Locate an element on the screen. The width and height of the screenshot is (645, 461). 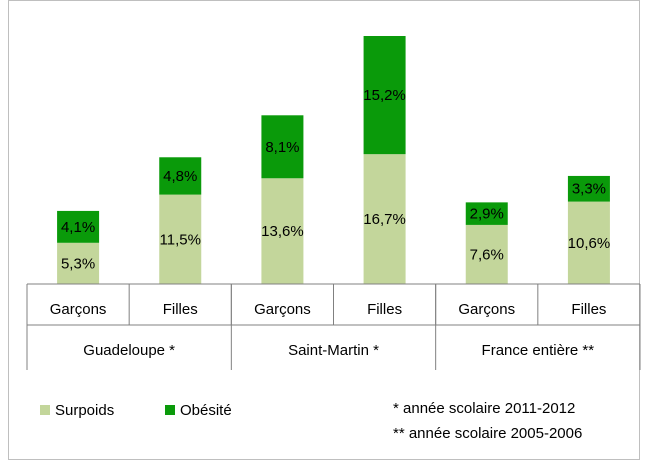
data-label: 15,2% is located at coordinates (384, 95).